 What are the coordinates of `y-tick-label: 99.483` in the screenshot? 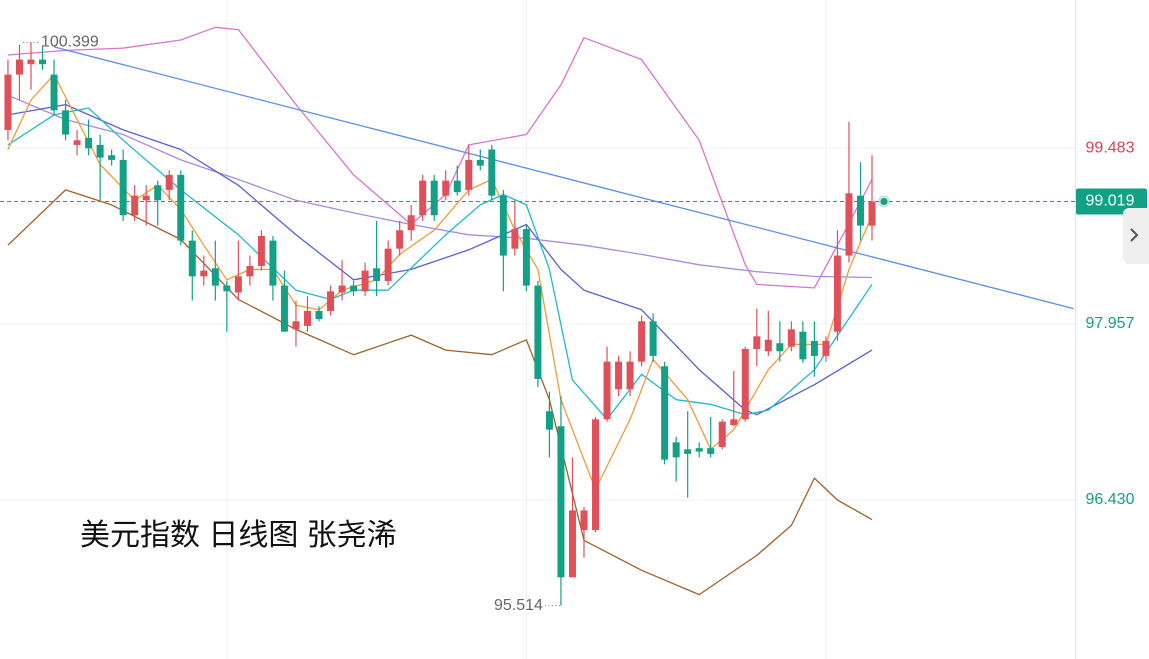 It's located at (1110, 147).